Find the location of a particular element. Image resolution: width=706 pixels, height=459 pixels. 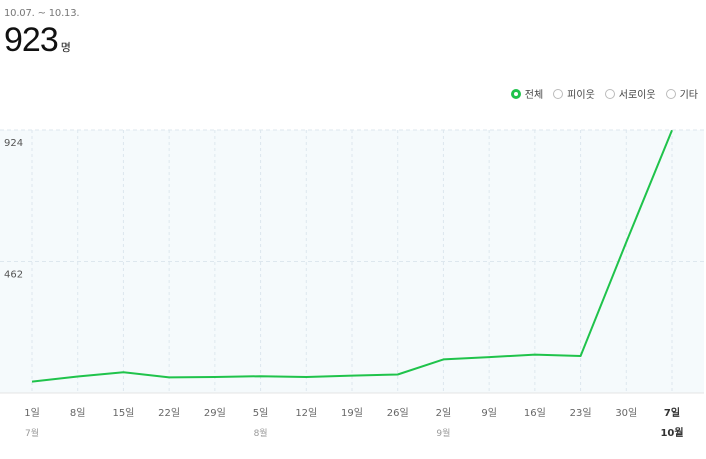

filter-mutual-neighbor: 서로이웃 is located at coordinates (630, 93).